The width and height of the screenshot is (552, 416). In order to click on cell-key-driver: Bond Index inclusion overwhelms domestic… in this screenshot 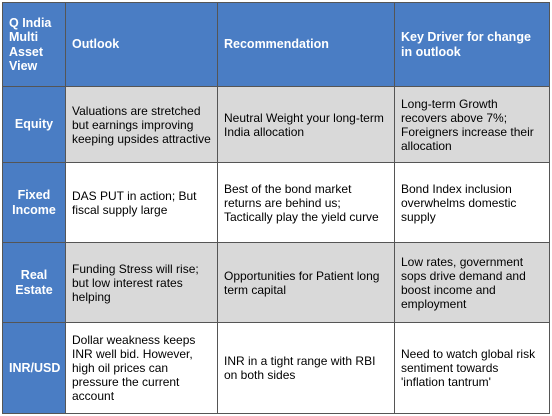, I will do `click(472, 202)`.